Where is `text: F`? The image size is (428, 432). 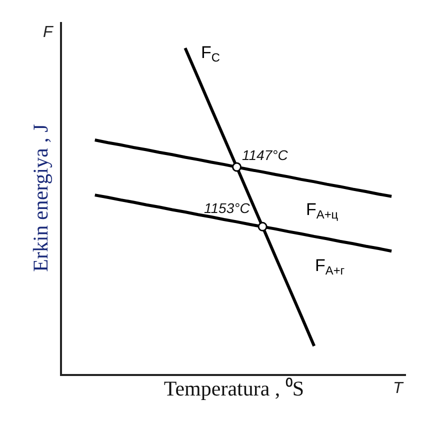 text: F is located at coordinates (48, 32).